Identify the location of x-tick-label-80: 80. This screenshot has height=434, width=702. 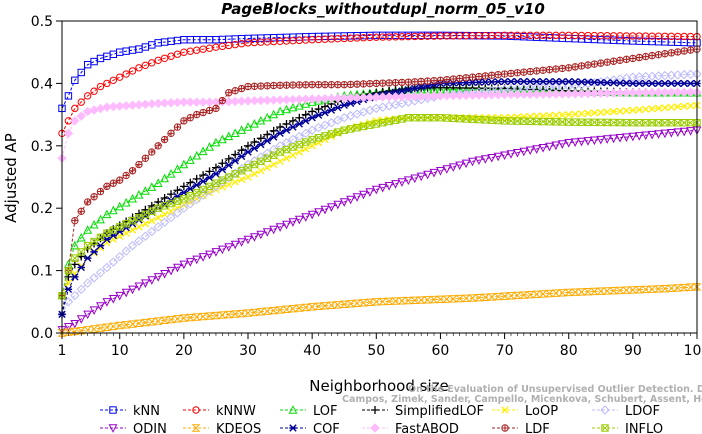
(569, 351).